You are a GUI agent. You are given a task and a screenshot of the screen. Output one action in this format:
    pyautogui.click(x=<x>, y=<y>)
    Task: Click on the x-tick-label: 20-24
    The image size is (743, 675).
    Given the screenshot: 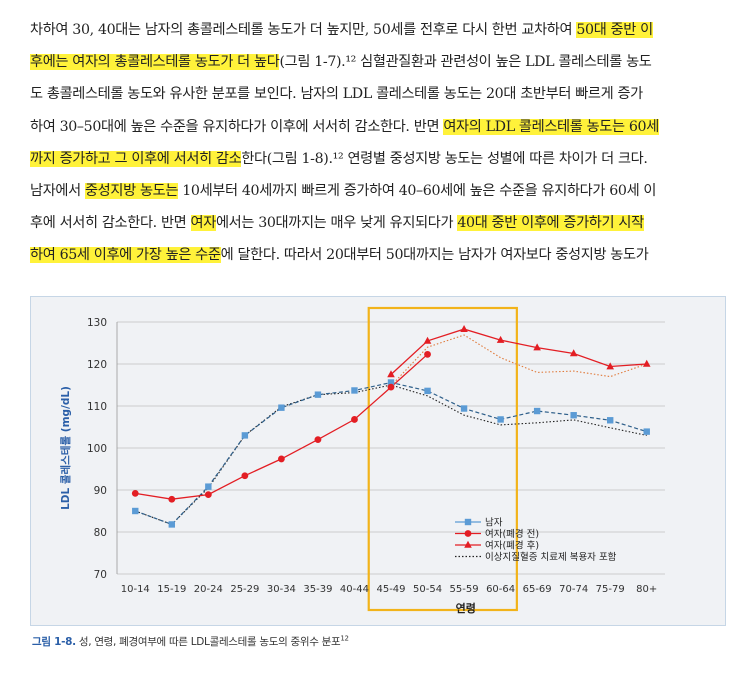 What is the action you would take?
    pyautogui.click(x=208, y=589)
    